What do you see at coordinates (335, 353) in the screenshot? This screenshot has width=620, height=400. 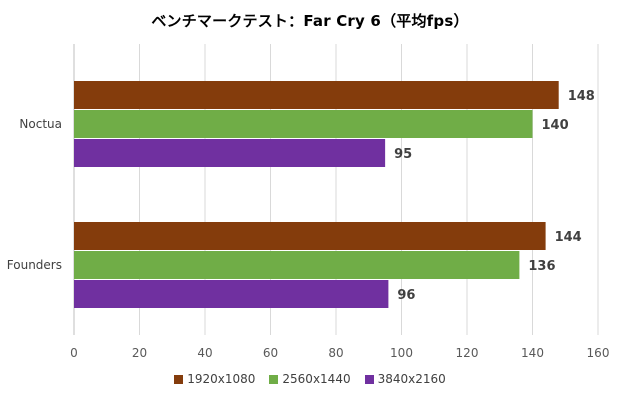 I see `x-tick-label: 80` at bounding box center [335, 353].